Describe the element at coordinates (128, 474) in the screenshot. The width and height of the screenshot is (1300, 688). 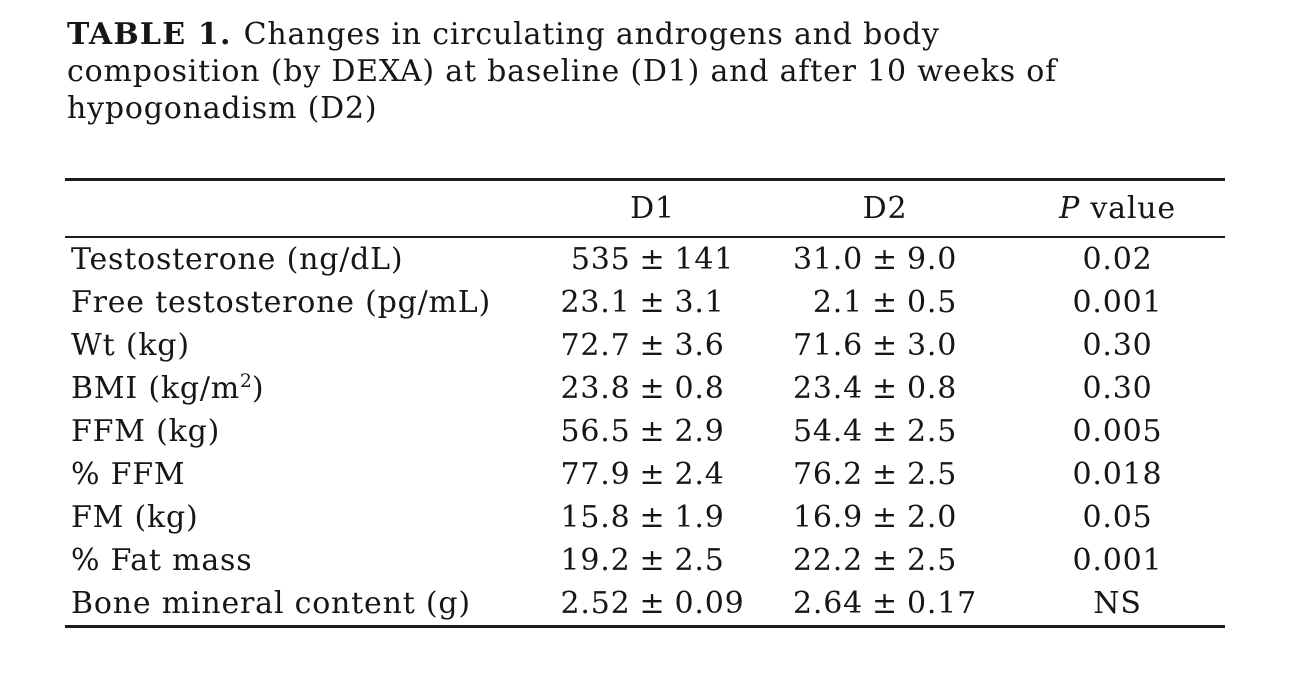
I see `row-label: % FFM` at that location.